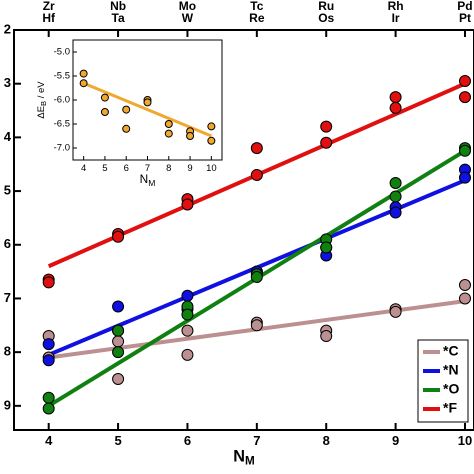 This screenshot has height=474, width=474. Describe the element at coordinates (43, 103) in the screenshot. I see `y-axis-label-sub: B` at that location.